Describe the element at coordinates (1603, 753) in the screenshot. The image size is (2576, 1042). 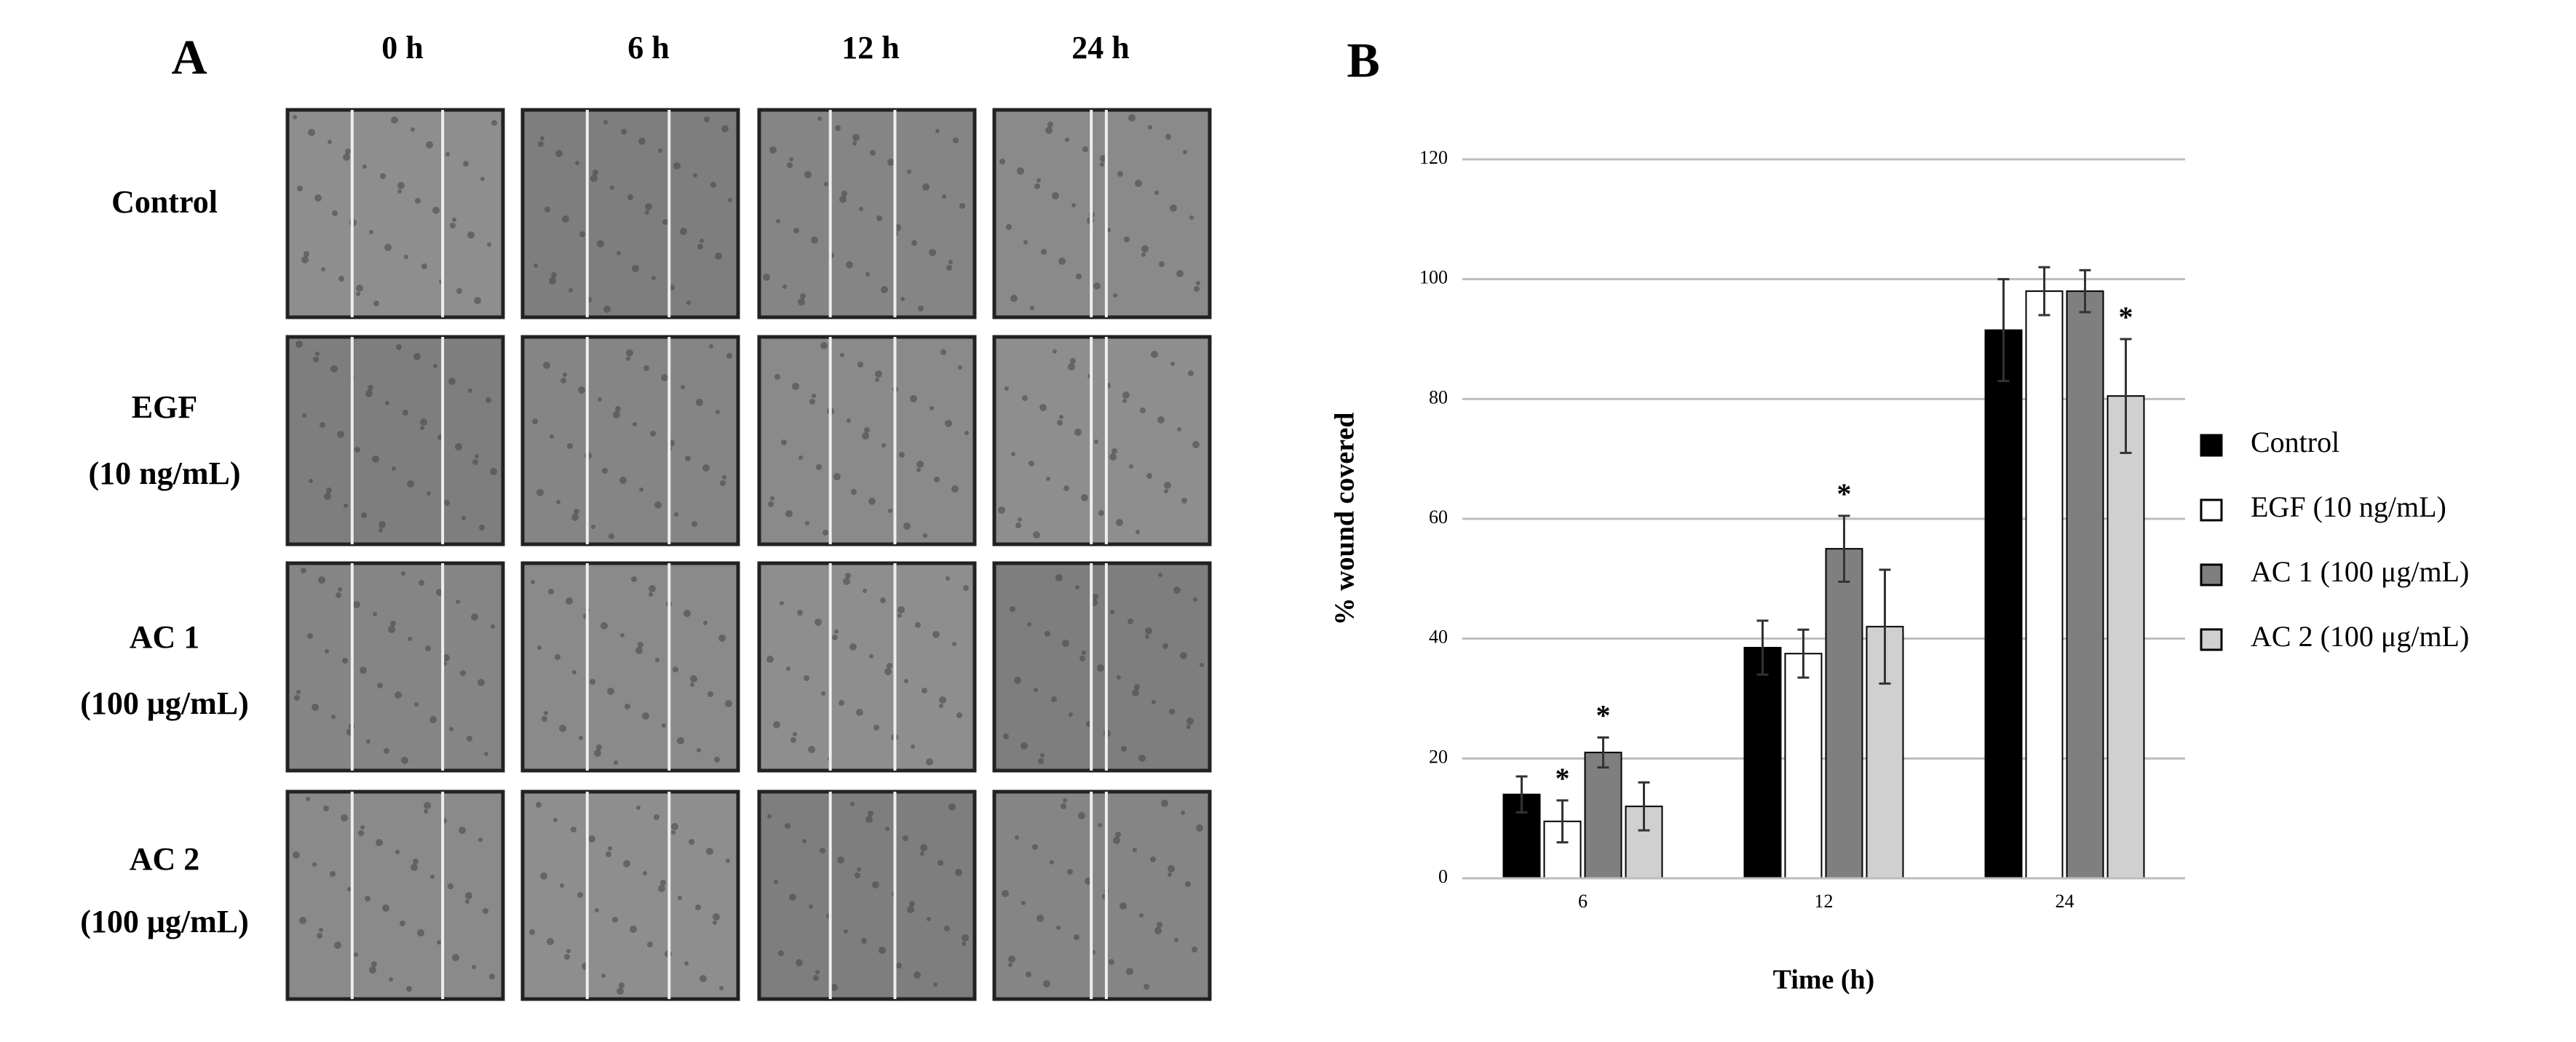
I see `error-bar` at that location.